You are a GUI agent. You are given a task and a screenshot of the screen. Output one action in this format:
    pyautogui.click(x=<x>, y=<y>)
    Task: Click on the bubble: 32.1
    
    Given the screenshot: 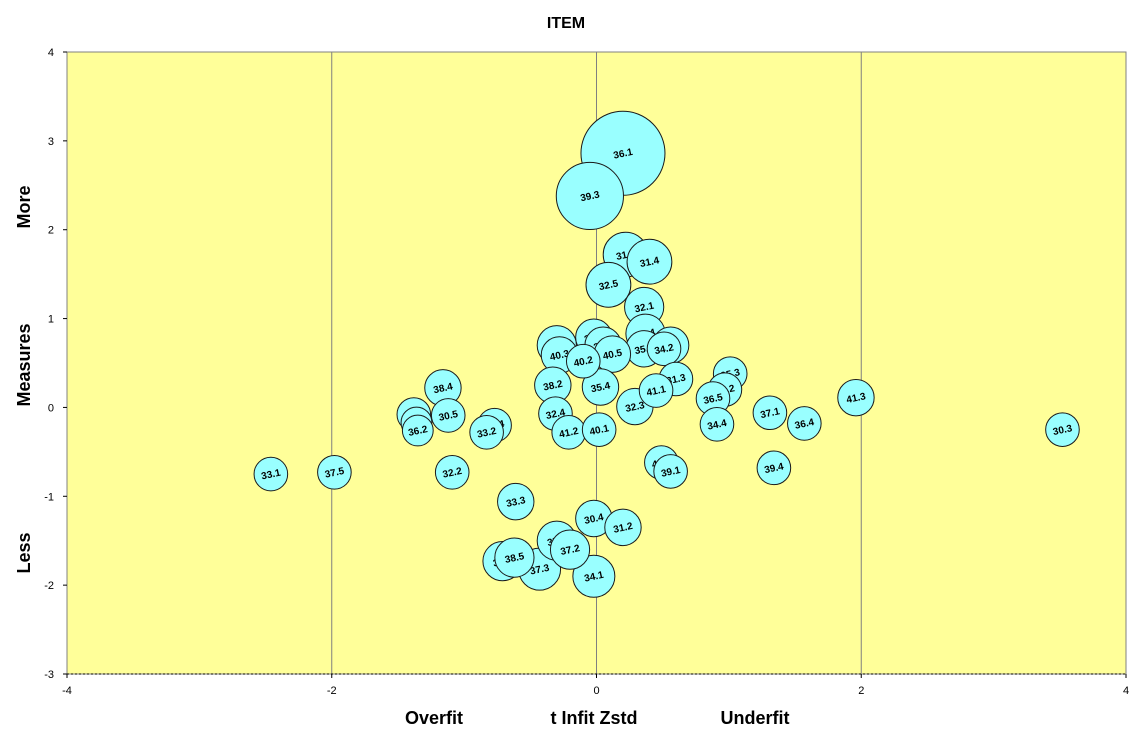 What is the action you would take?
    pyautogui.click(x=644, y=307)
    